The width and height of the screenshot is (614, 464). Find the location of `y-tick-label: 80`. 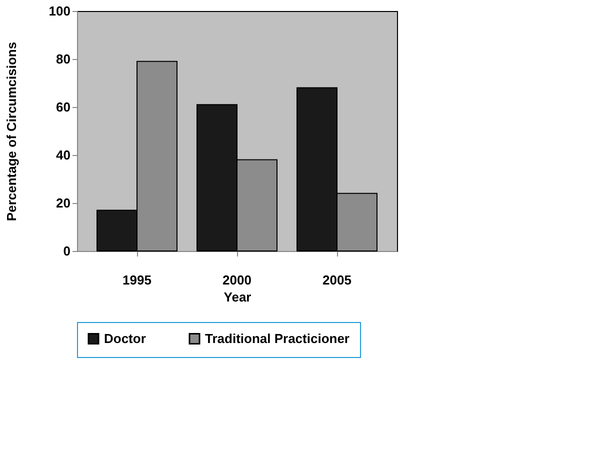

y-tick-label: 80 is located at coordinates (63, 59).